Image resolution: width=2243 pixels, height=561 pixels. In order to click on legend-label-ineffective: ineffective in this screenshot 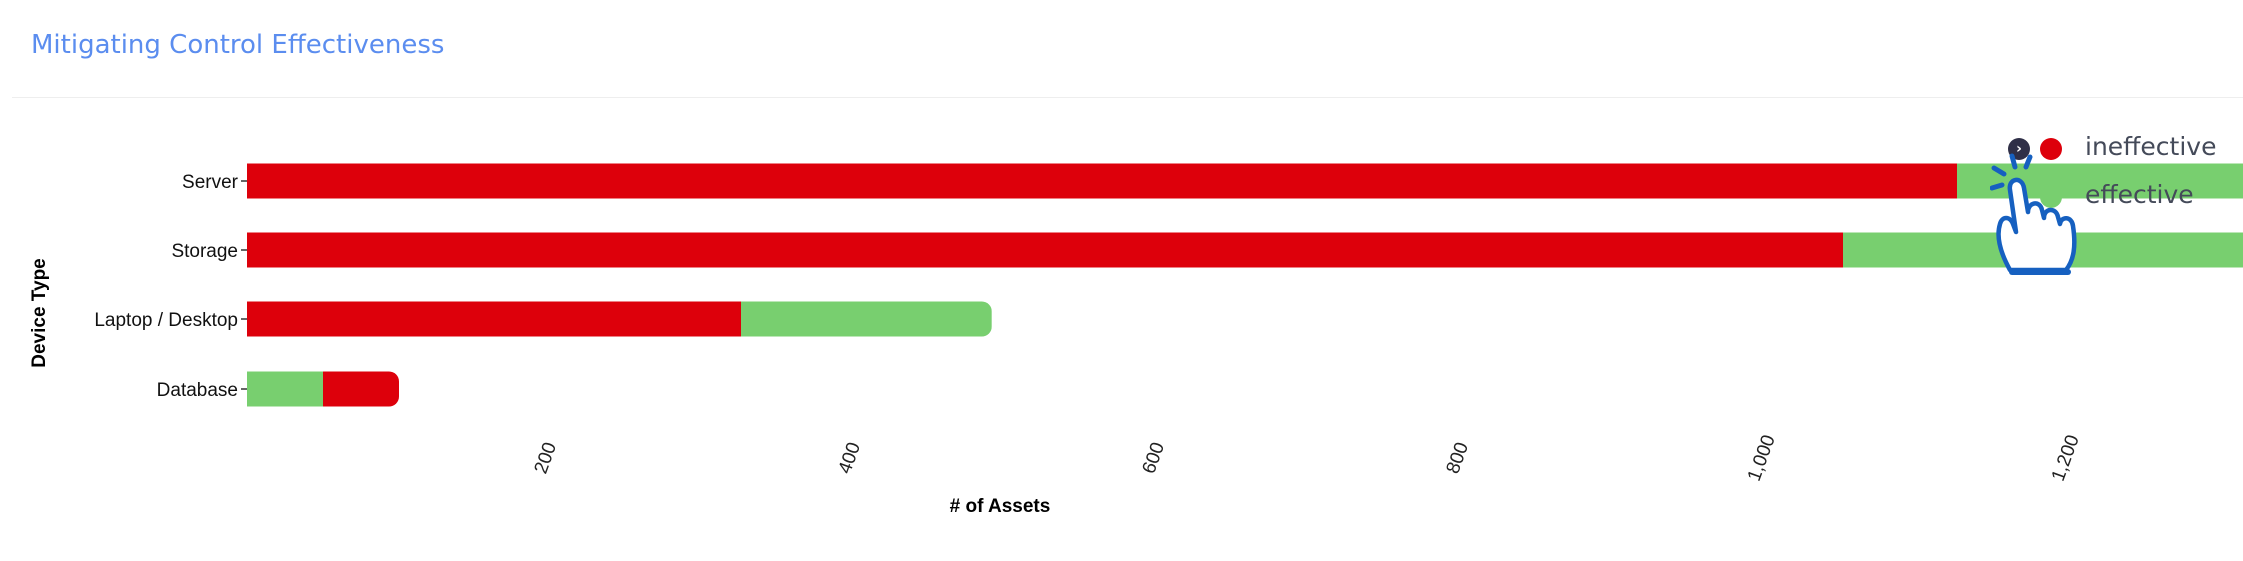, I will do `click(2151, 146)`.